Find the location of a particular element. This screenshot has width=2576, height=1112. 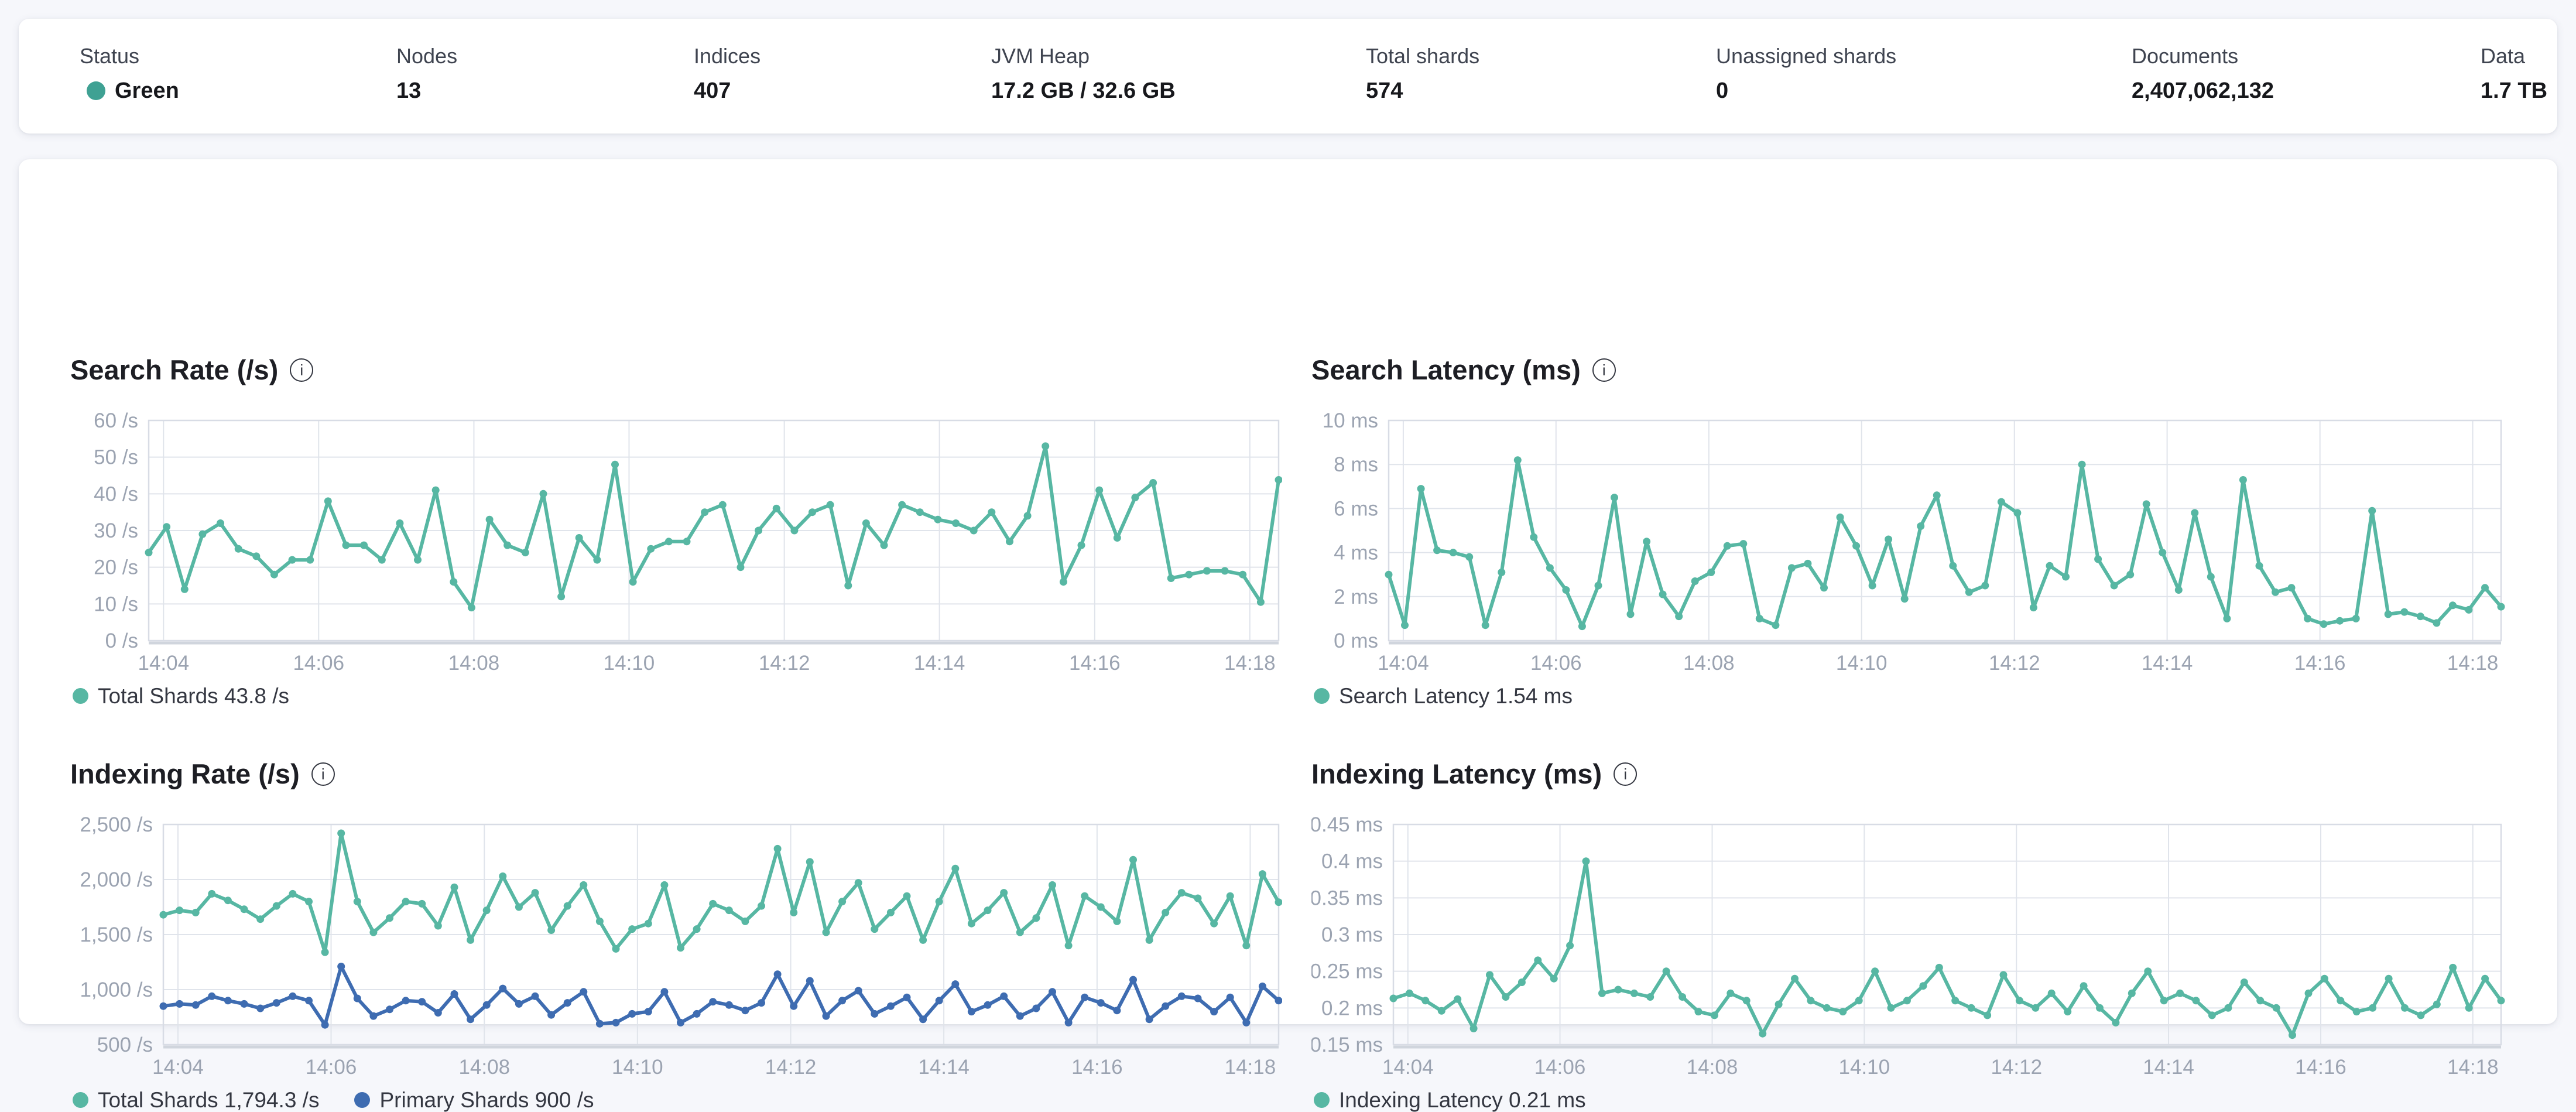

svg-text: 10 /s is located at coordinates (116, 604).